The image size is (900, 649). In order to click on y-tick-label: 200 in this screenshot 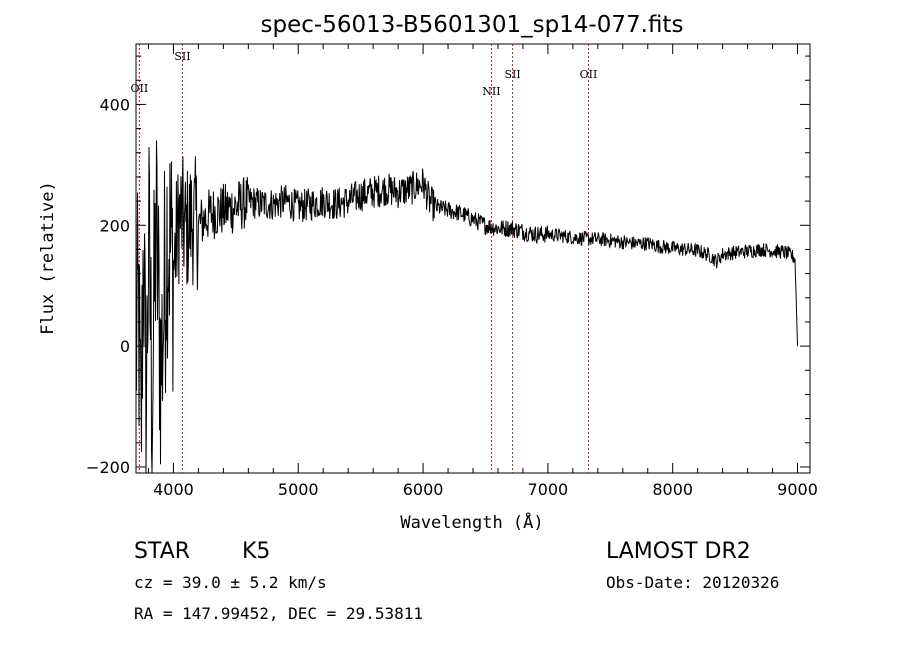, I will do `click(114, 225)`.